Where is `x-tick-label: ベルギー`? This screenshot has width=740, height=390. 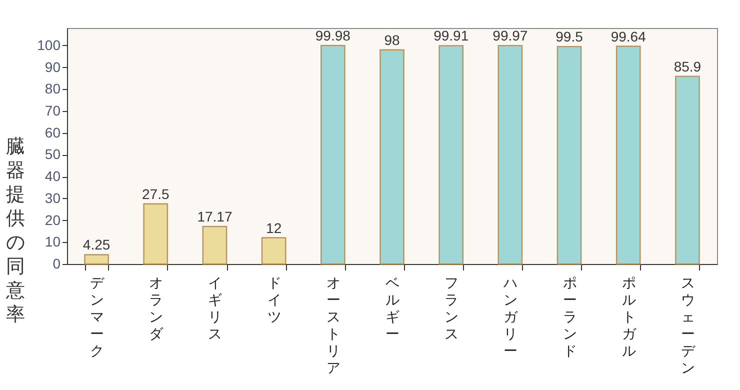 x-tick-label: ベルギー is located at coordinates (393, 309).